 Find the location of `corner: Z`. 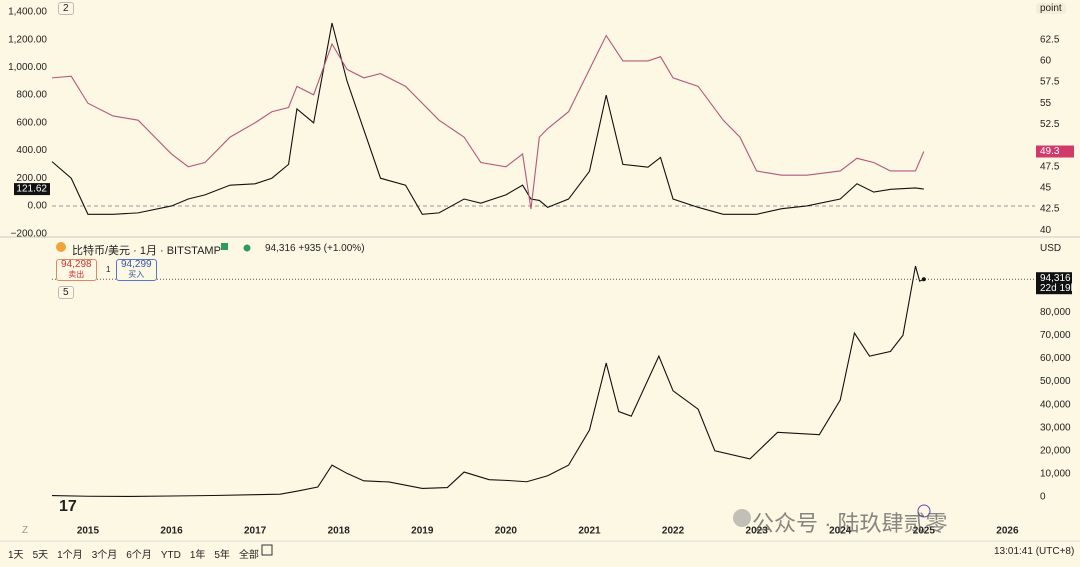

corner: Z is located at coordinates (25, 530).